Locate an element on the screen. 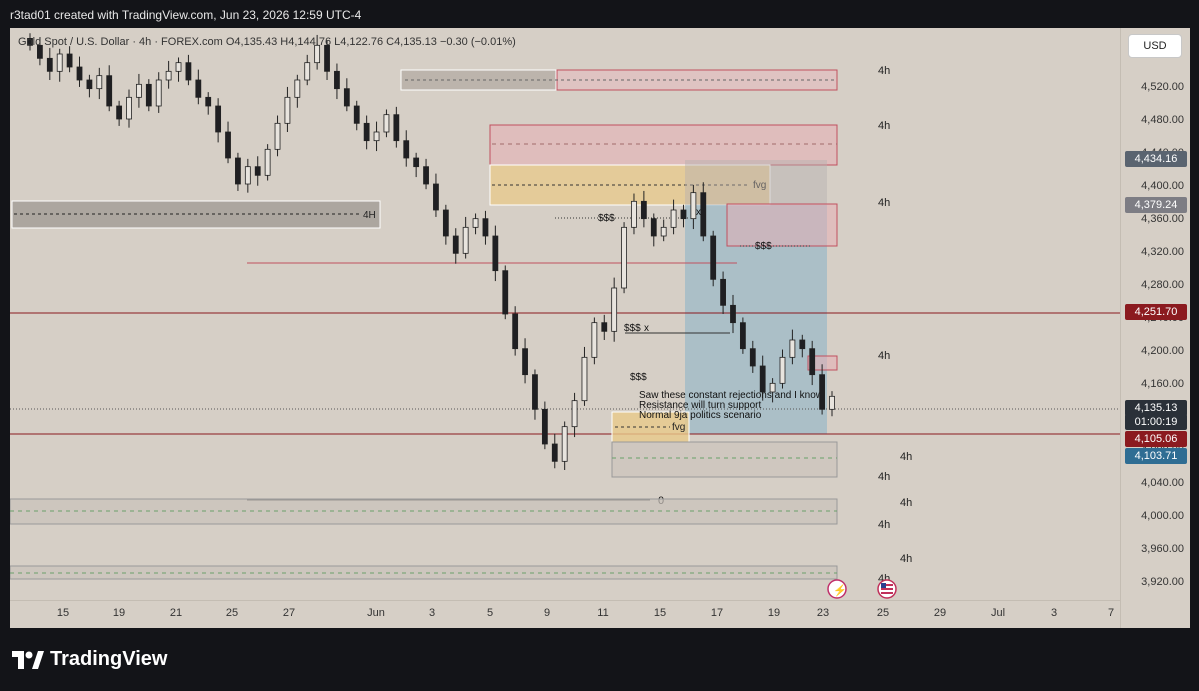 The width and height of the screenshot is (1199, 691). price-badge: 4,434.16 is located at coordinates (1156, 159).